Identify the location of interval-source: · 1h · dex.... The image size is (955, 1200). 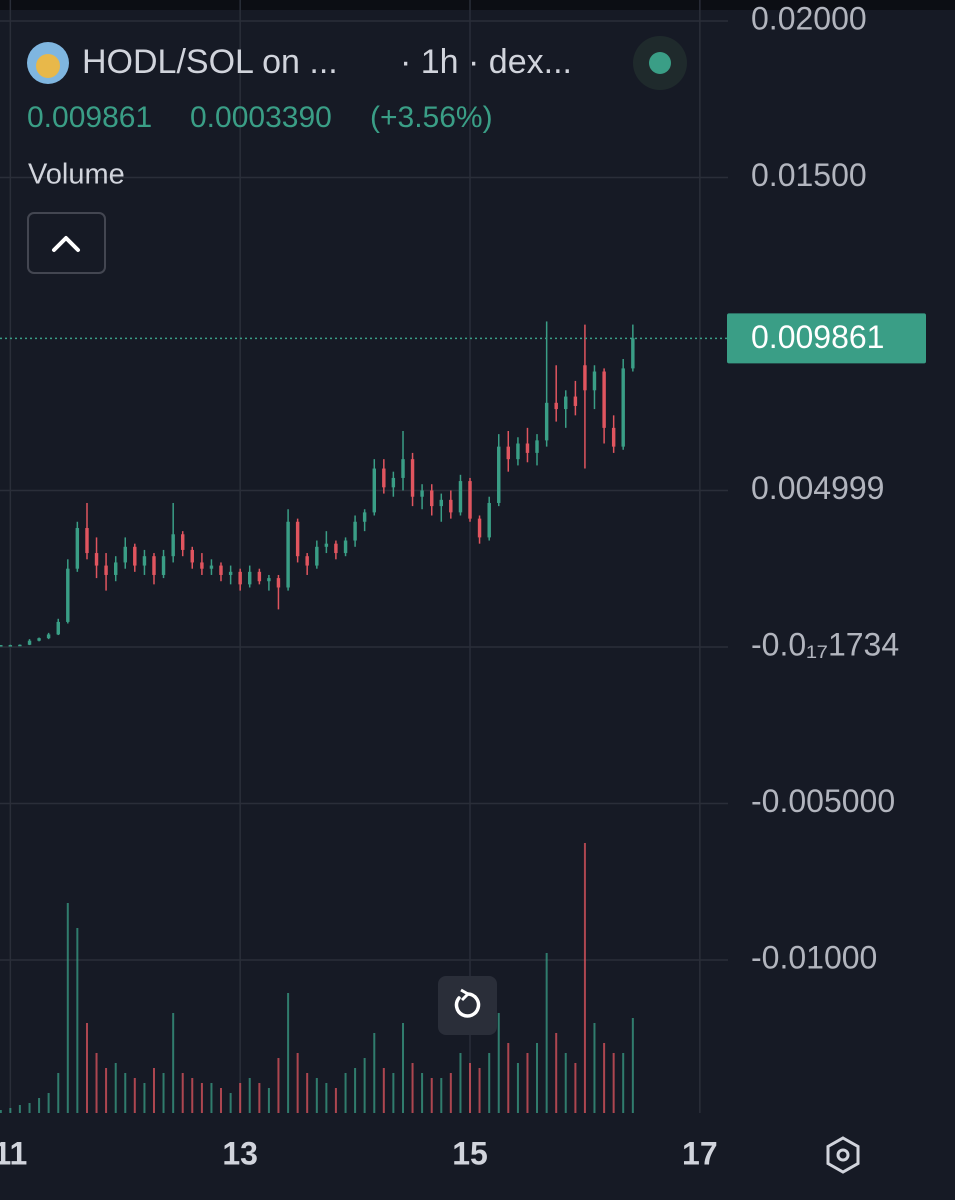
(486, 62).